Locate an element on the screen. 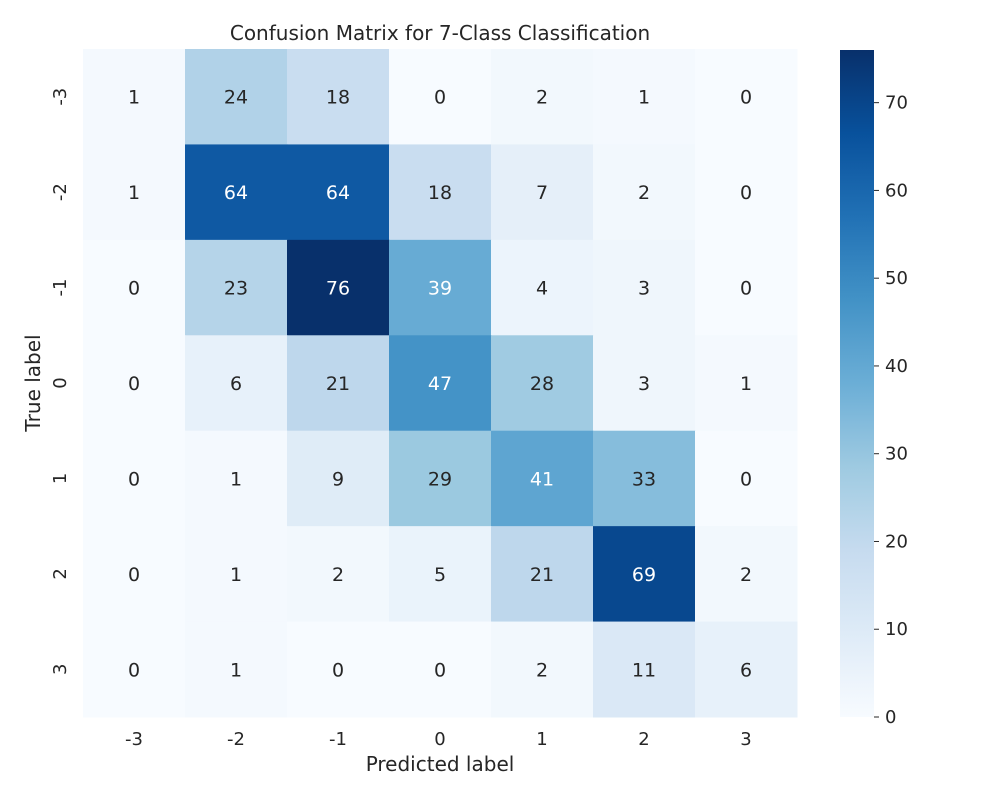  cell-value-label: 39 is located at coordinates (440, 289).